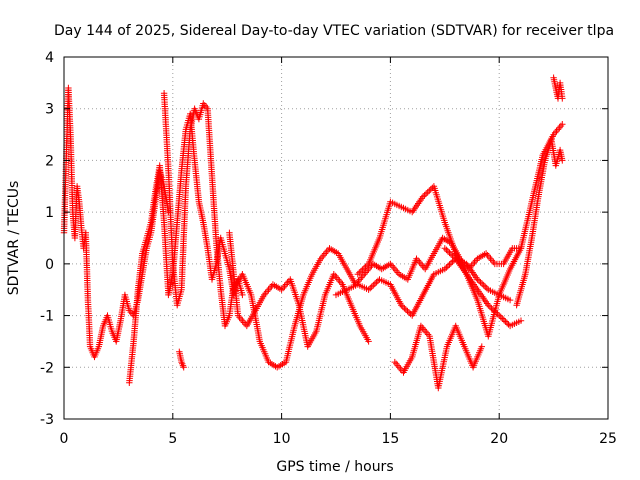 This screenshot has width=640, height=480. I want to click on y-tick-label: -1, so click(47, 317).